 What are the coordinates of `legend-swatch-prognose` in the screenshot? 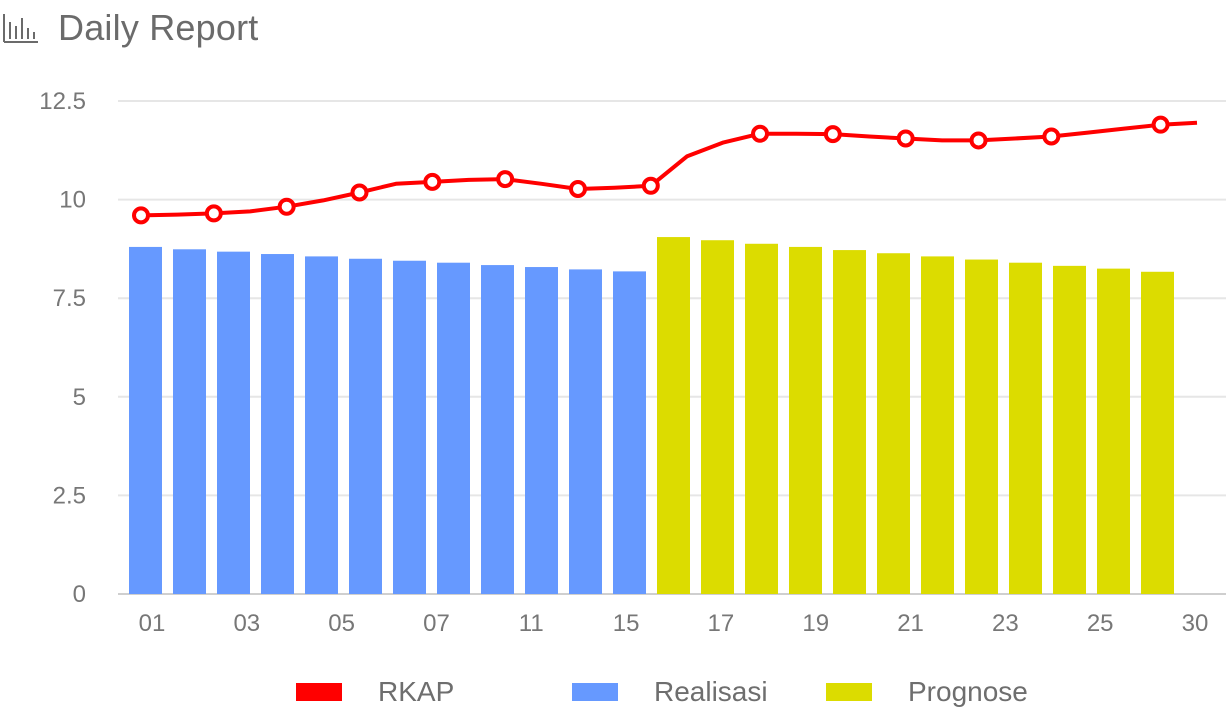 It's located at (849, 692).